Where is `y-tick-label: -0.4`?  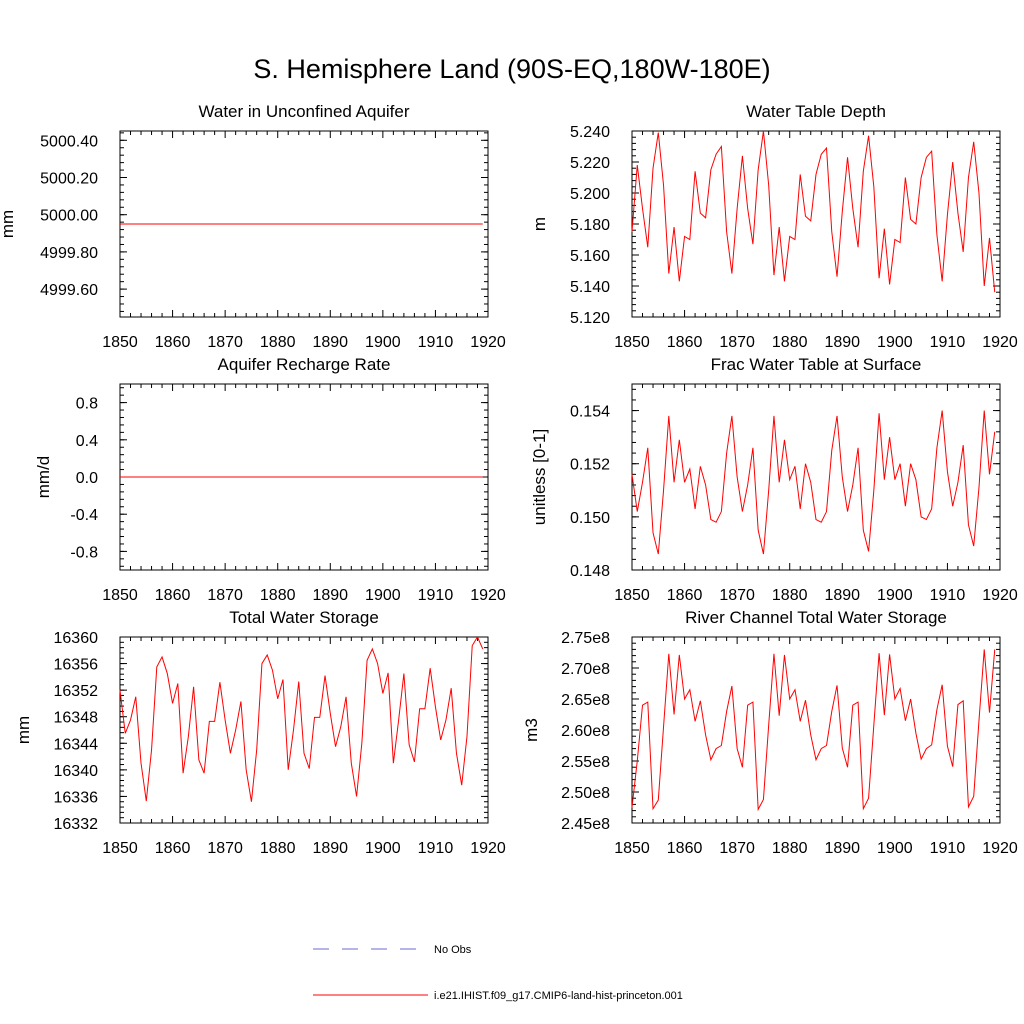 y-tick-label: -0.4 is located at coordinates (84, 515).